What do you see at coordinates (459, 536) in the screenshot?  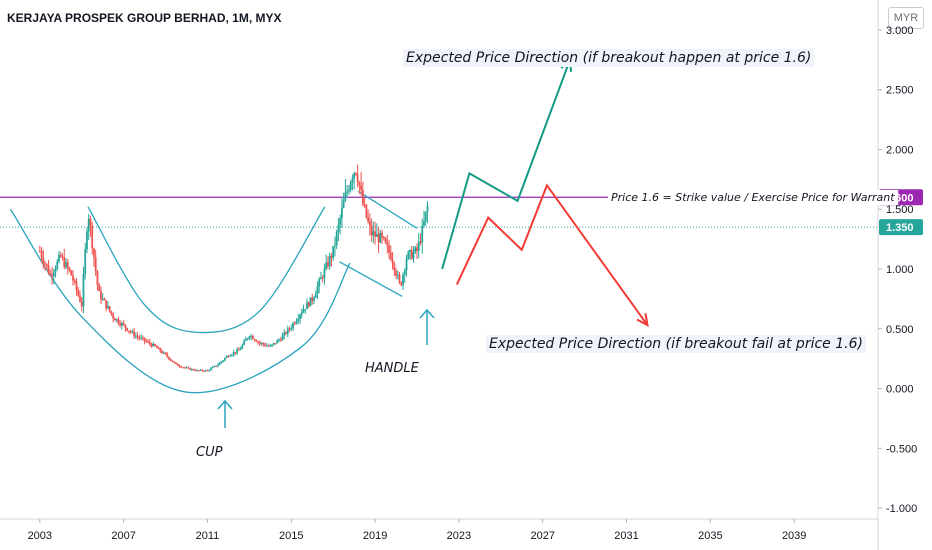 I see `x-tick-label: 2023` at bounding box center [459, 536].